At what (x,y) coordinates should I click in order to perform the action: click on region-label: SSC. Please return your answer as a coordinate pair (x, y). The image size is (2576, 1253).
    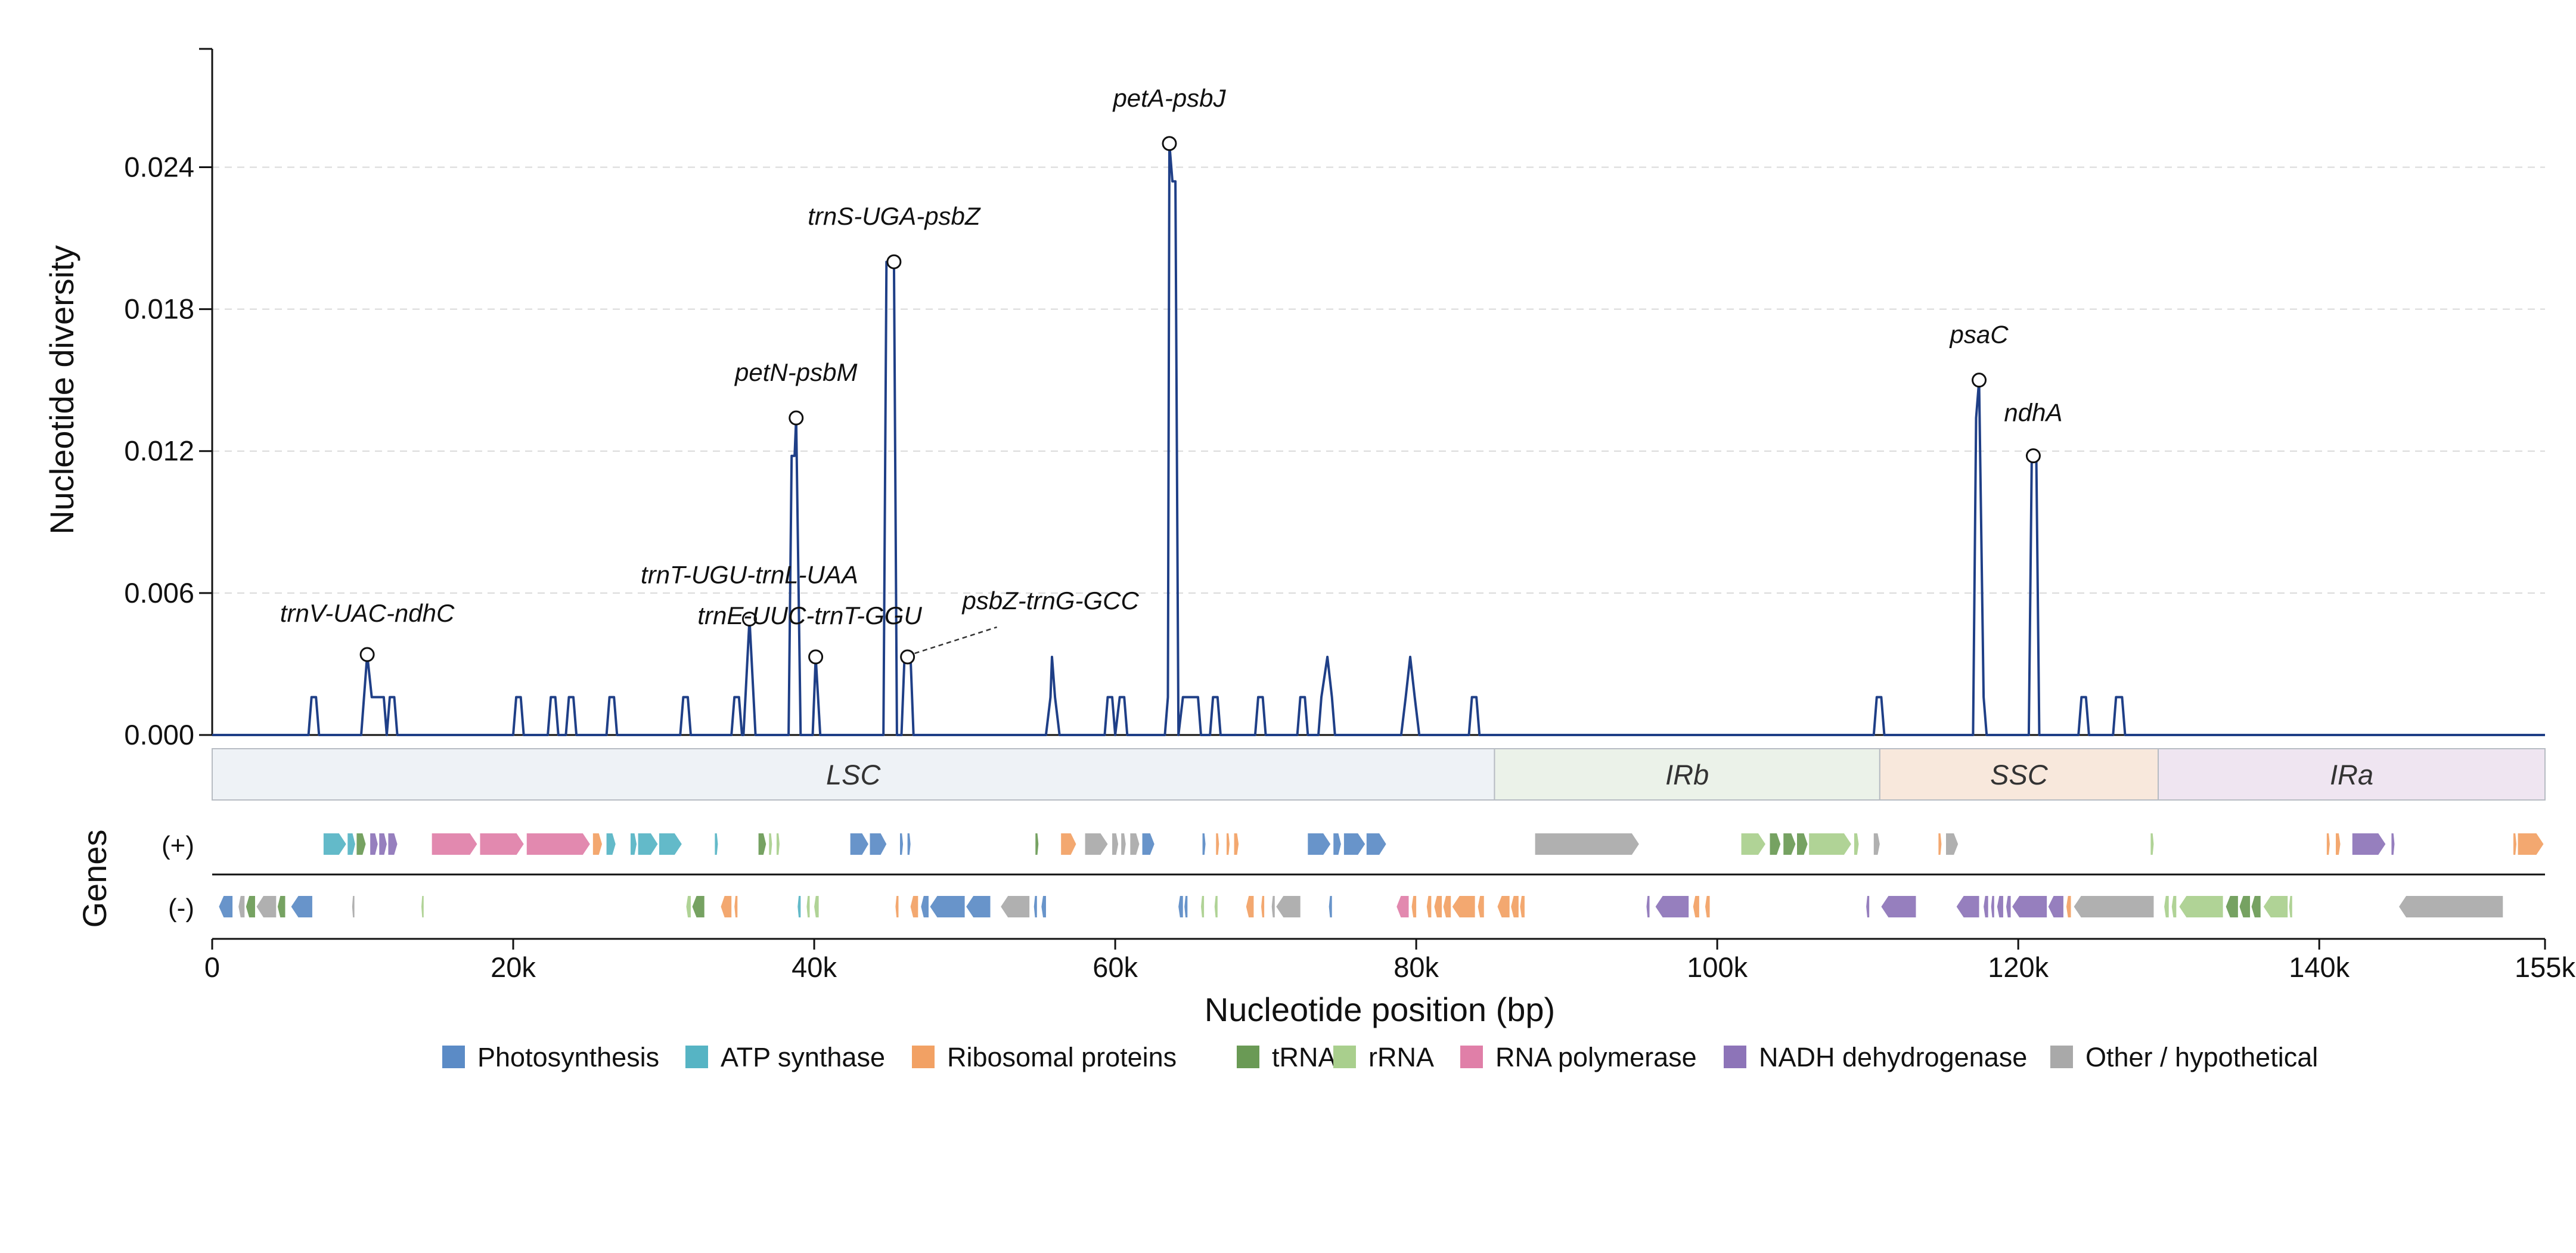
    Looking at the image, I should click on (2020, 774).